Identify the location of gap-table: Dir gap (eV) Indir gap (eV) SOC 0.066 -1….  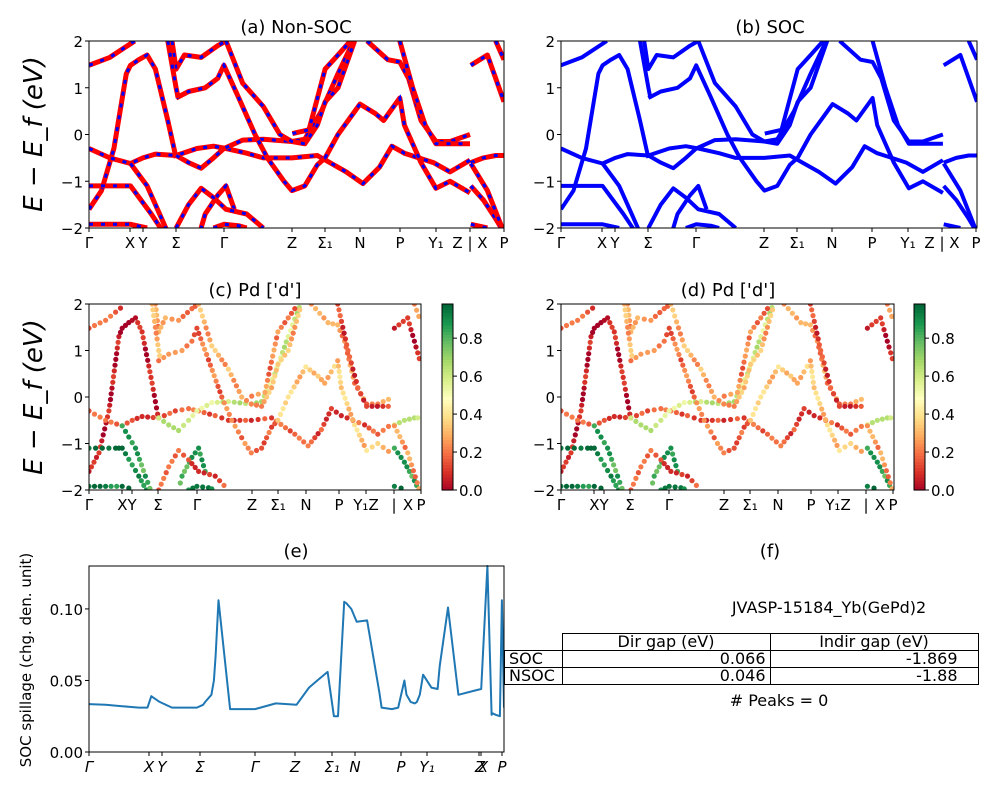
(741, 659).